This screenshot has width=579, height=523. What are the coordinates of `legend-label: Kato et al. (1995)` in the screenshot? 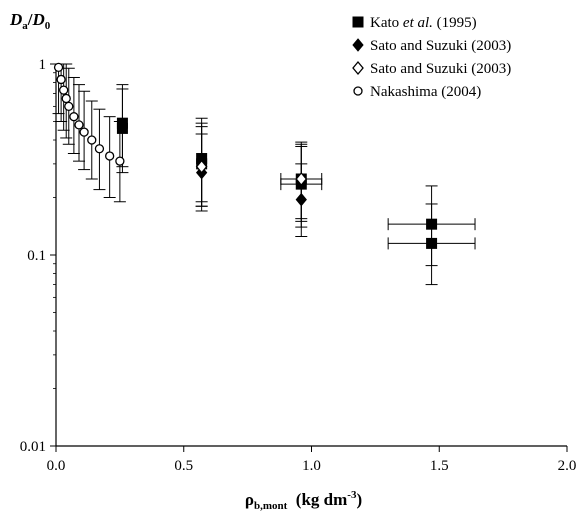 It's located at (423, 23).